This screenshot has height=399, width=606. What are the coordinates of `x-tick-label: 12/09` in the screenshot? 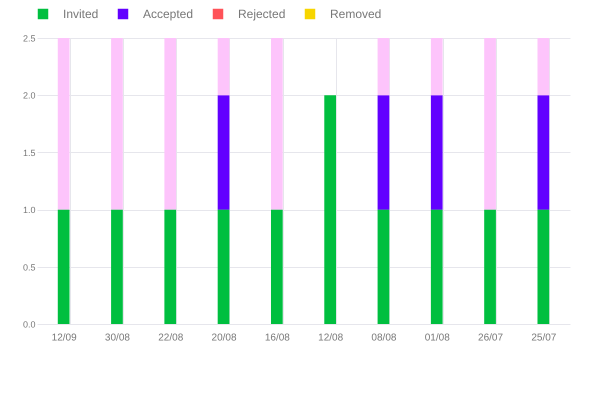 It's located at (65, 338).